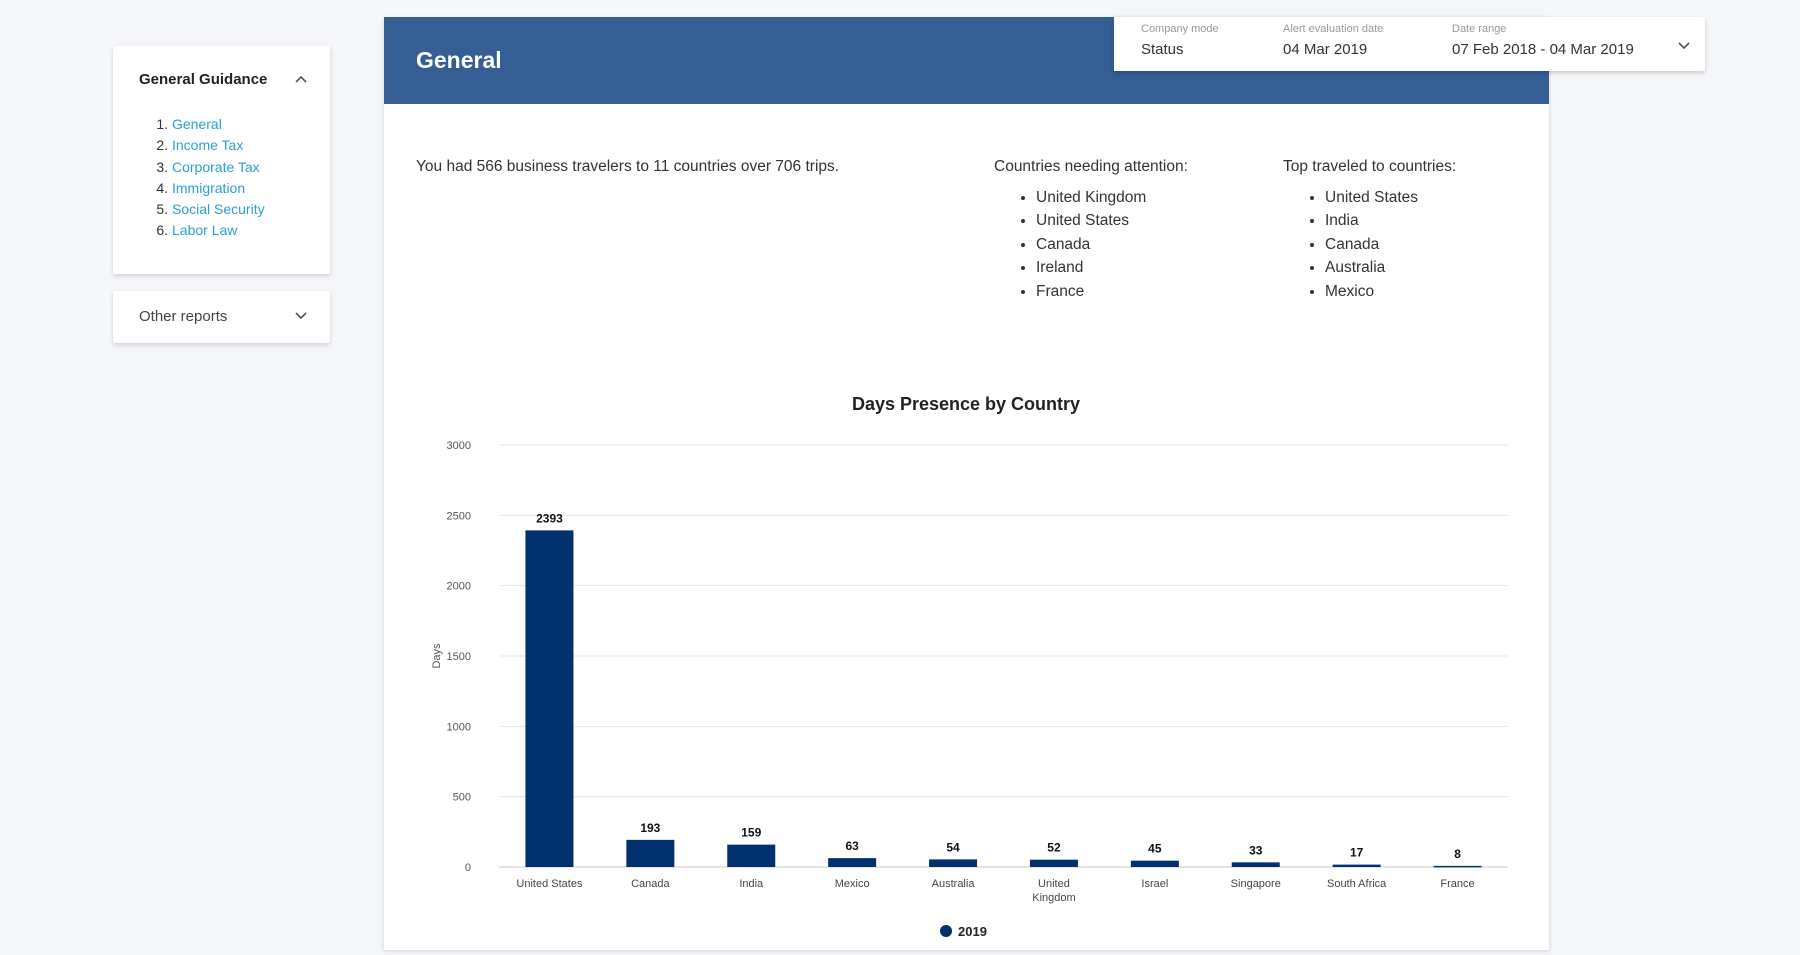 The image size is (1800, 955). I want to click on bar-united-states, so click(549, 698).